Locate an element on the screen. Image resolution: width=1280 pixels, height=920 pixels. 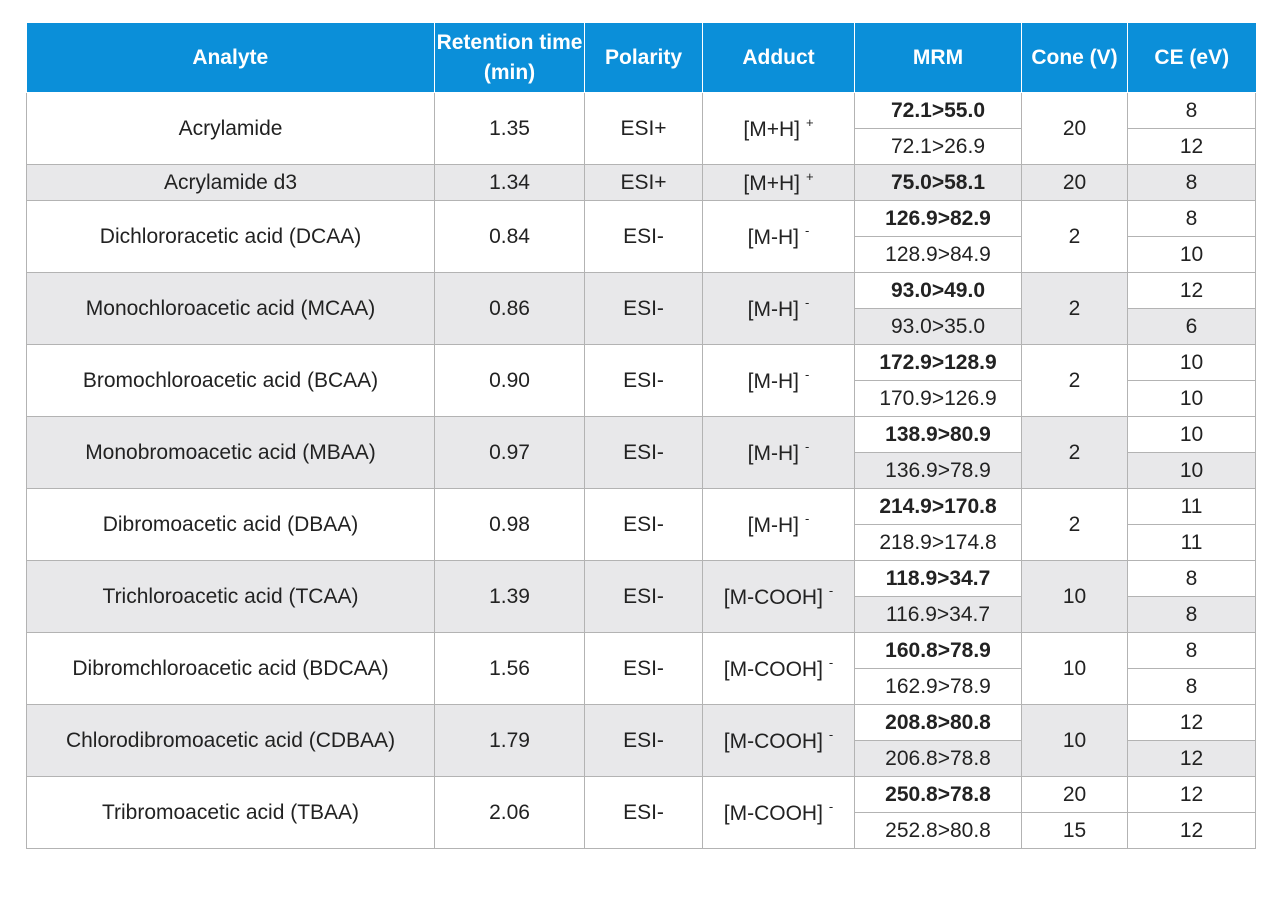
header-analyte: Analyte is located at coordinates (230, 58).